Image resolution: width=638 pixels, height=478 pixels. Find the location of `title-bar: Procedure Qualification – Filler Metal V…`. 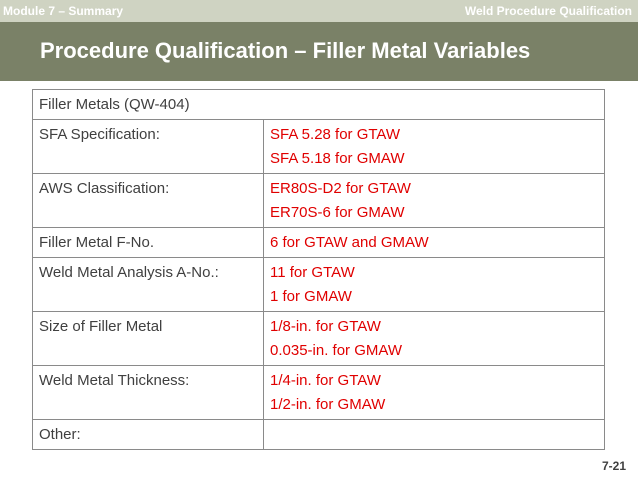

title-bar: Procedure Qualification – Filler Metal V… is located at coordinates (319, 51).